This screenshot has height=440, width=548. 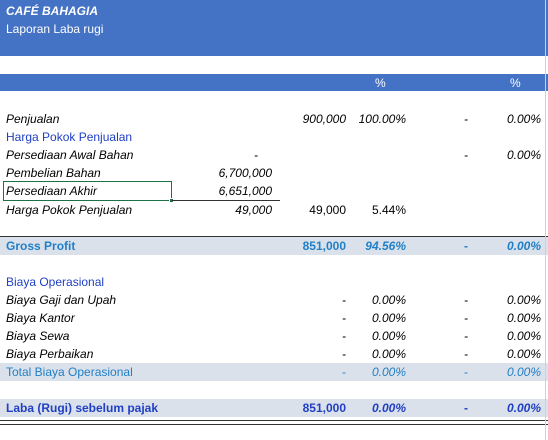 I want to click on row-penjualan: Penjualan 900,000 100.00% - 0.00%, so click(x=274, y=119).